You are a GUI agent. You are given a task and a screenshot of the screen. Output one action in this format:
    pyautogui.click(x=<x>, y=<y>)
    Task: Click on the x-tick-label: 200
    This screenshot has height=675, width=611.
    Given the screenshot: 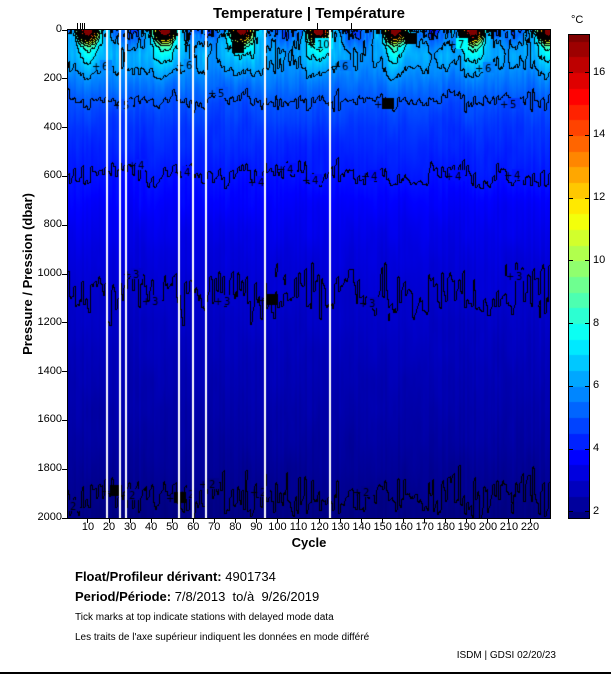 What is the action you would take?
    pyautogui.click(x=488, y=527)
    